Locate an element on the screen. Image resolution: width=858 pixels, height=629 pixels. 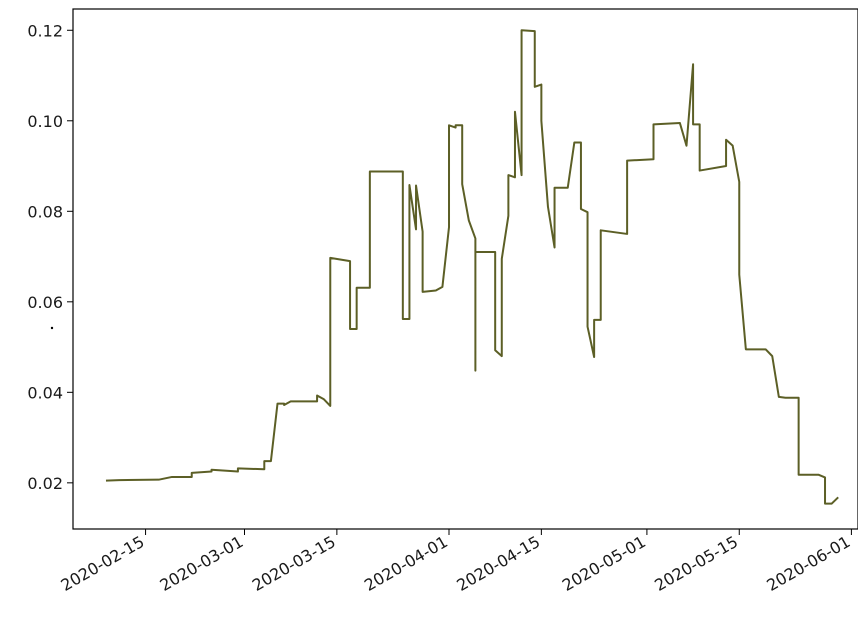
y-tick-label: 0.12 is located at coordinates (45, 30).